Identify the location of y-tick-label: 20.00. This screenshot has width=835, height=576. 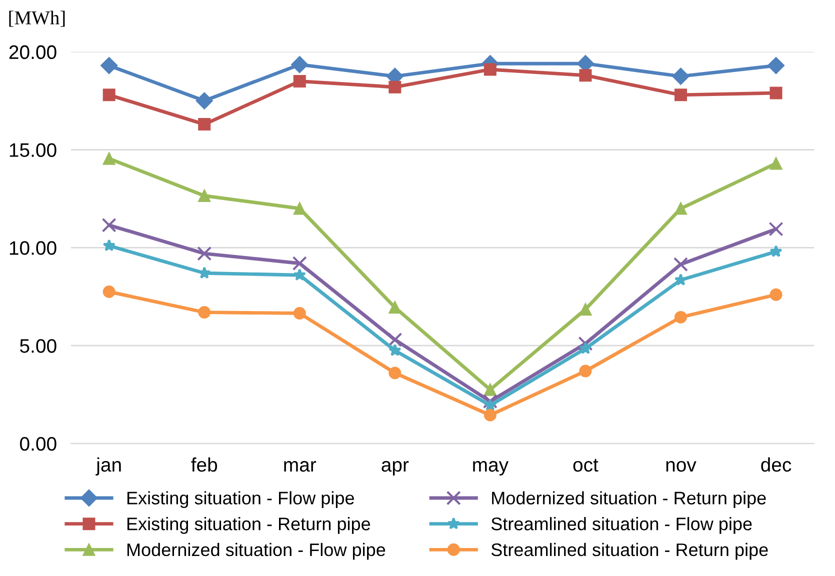
(32, 52).